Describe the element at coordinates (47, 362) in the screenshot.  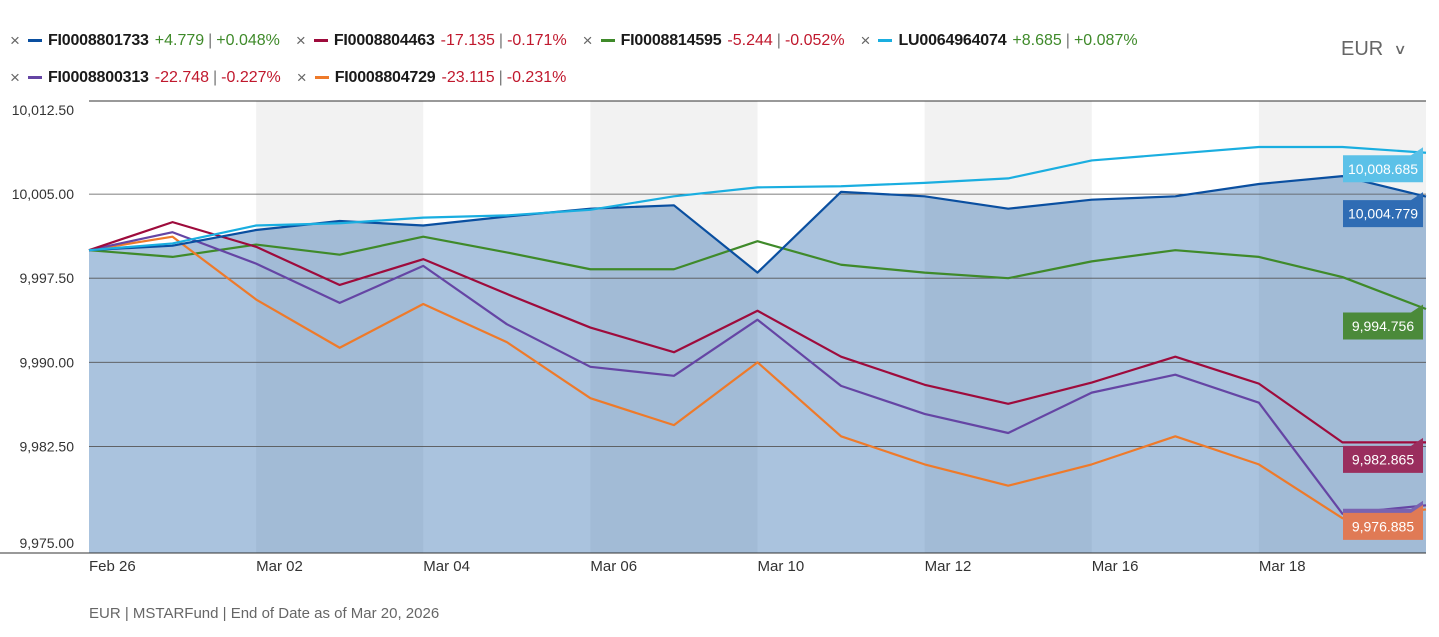
I see `y-tick-label: 9,990.00` at that location.